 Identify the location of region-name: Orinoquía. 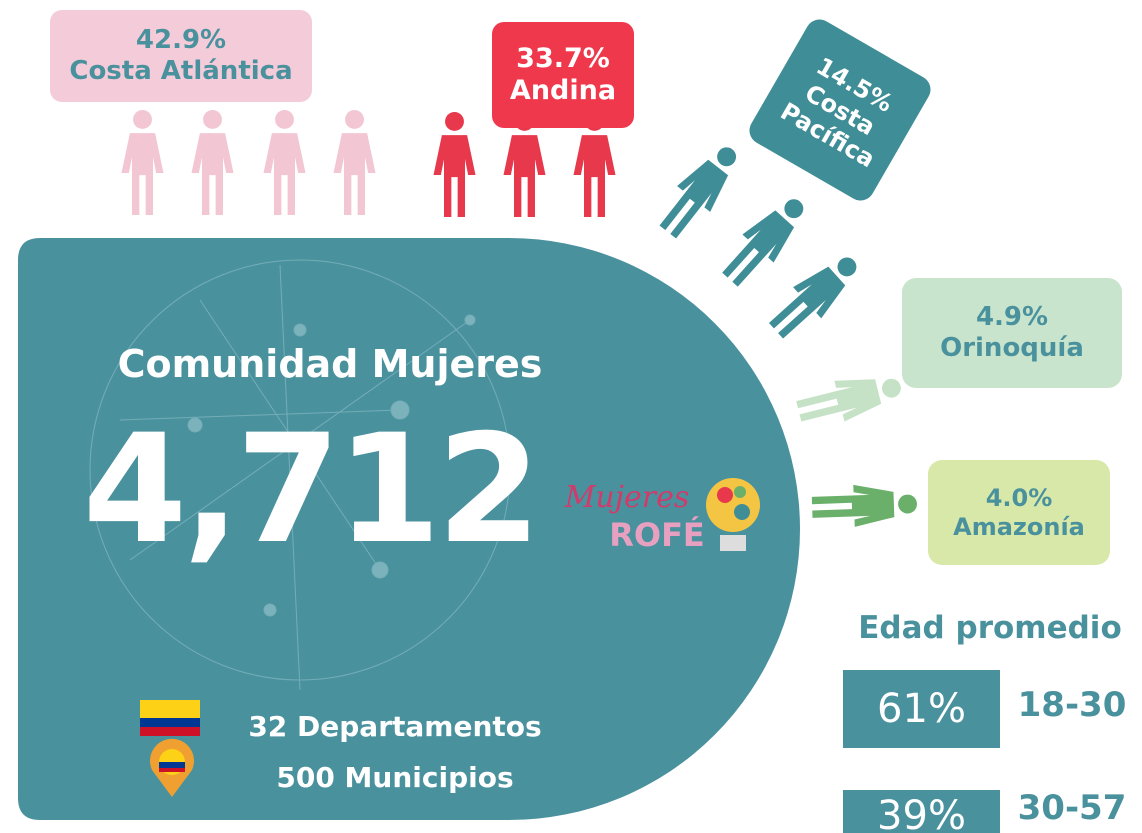
(1012, 348).